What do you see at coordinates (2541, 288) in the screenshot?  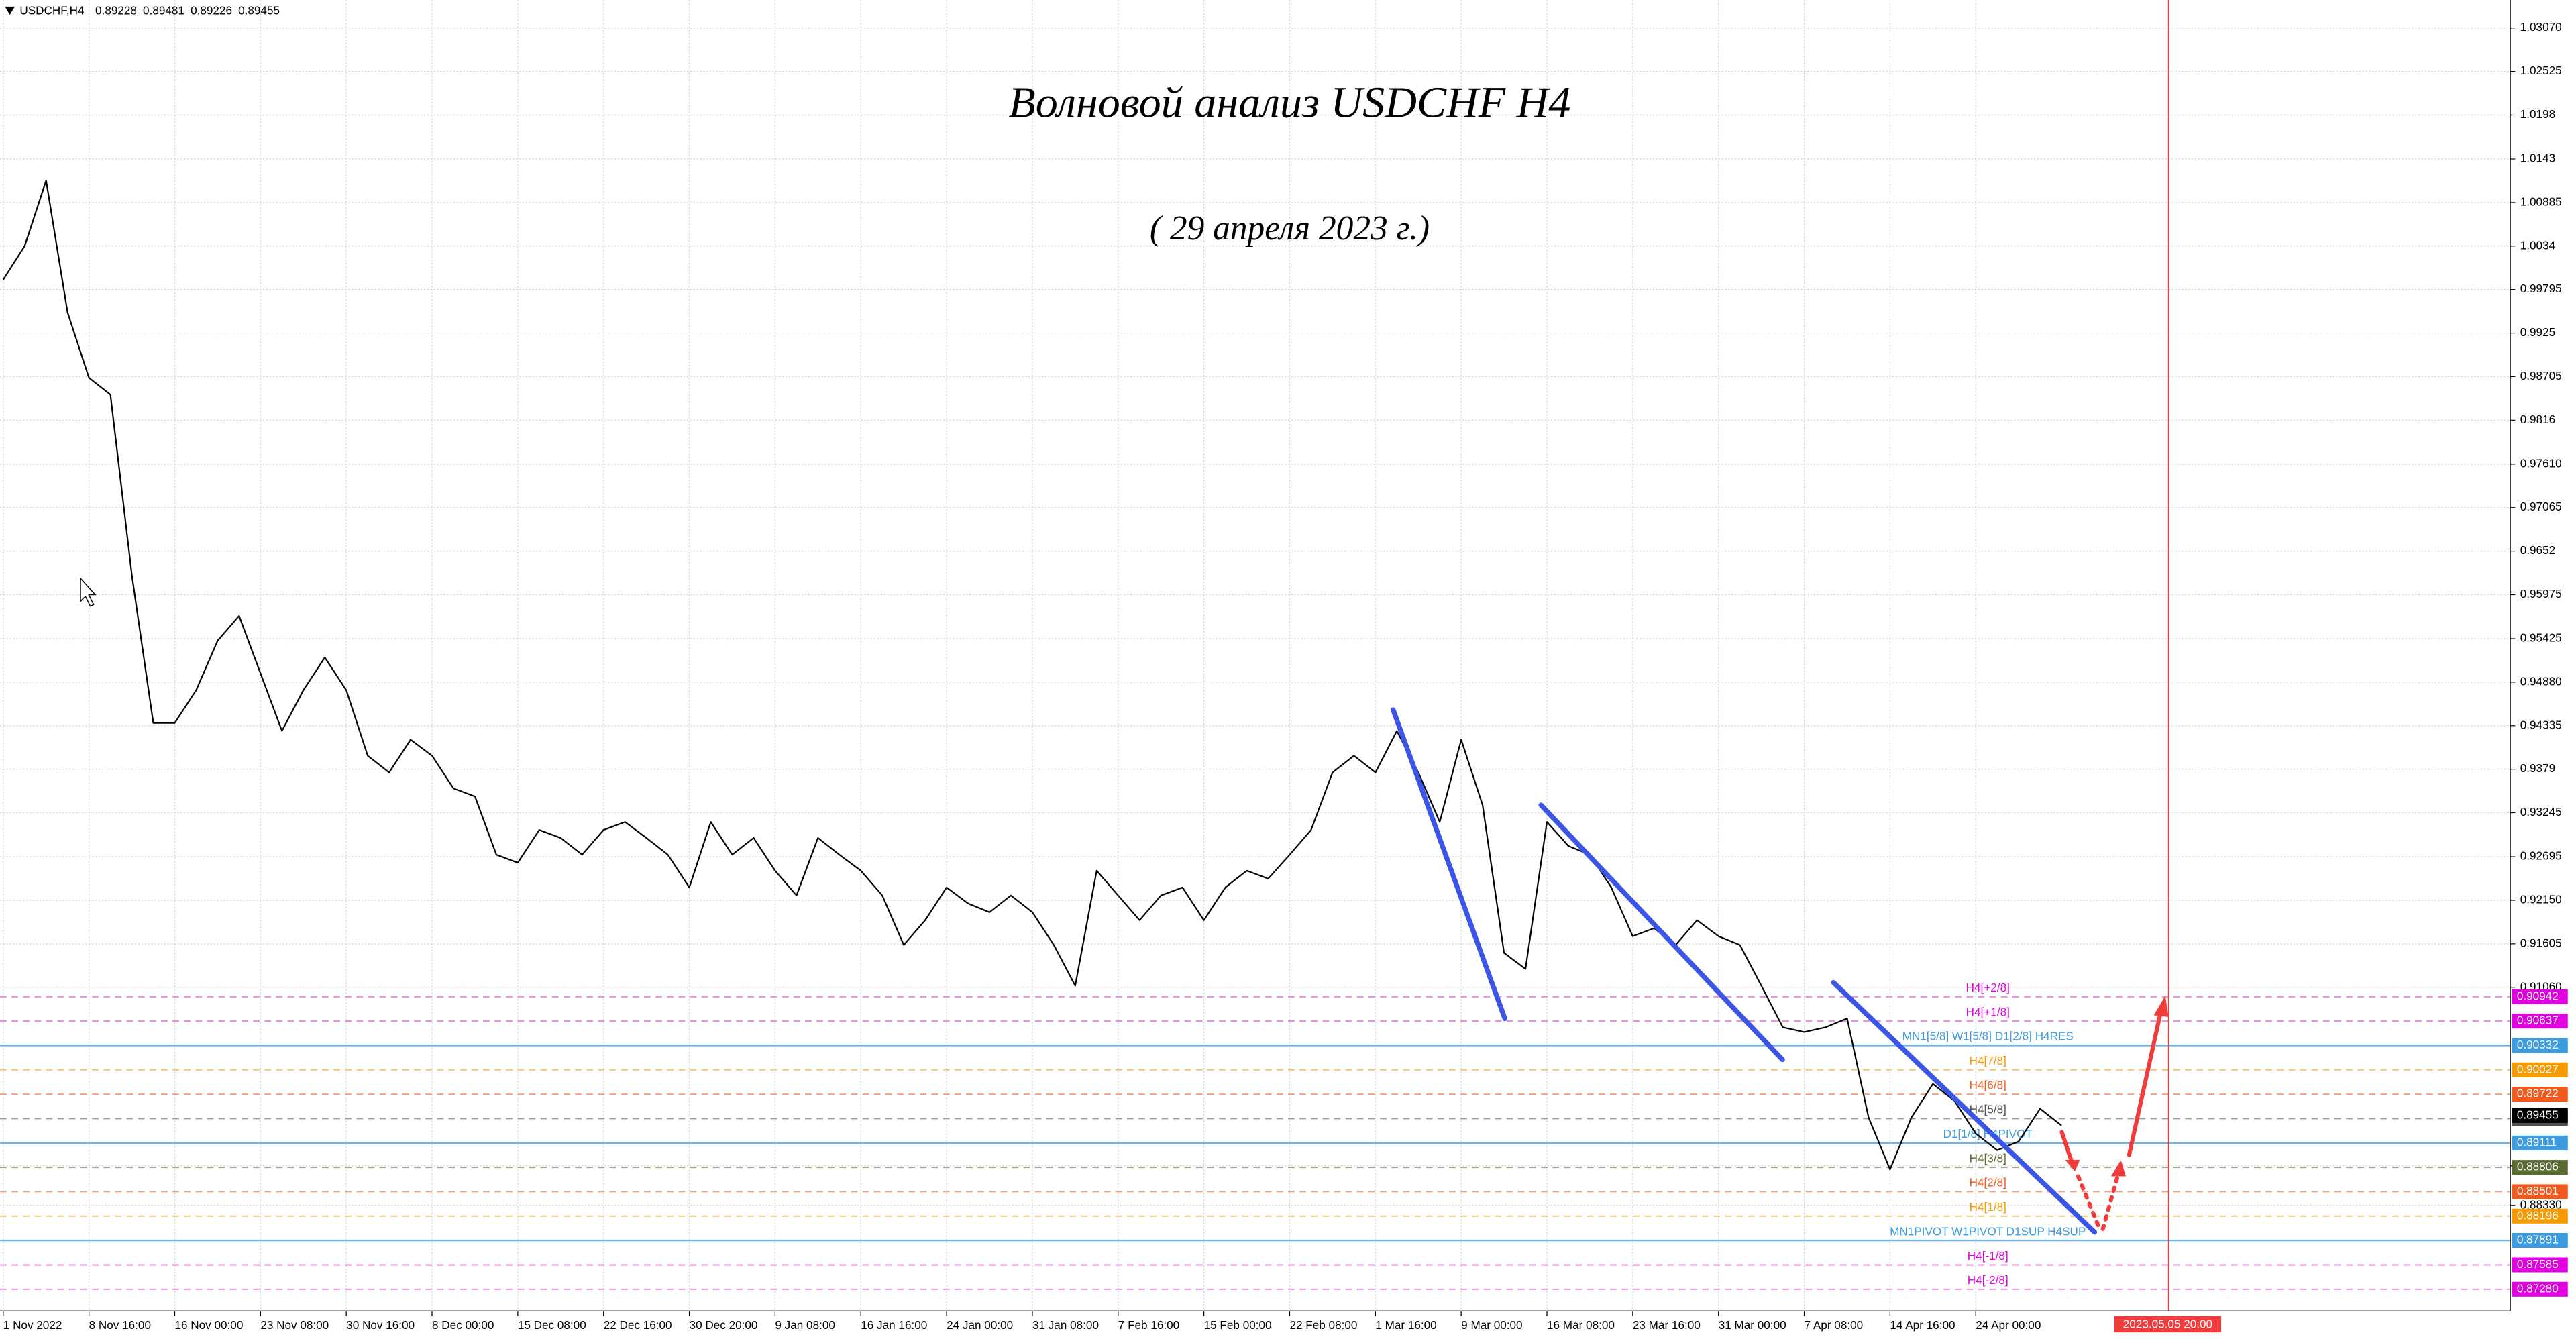 I see `y-tick-label: 0.99795` at bounding box center [2541, 288].